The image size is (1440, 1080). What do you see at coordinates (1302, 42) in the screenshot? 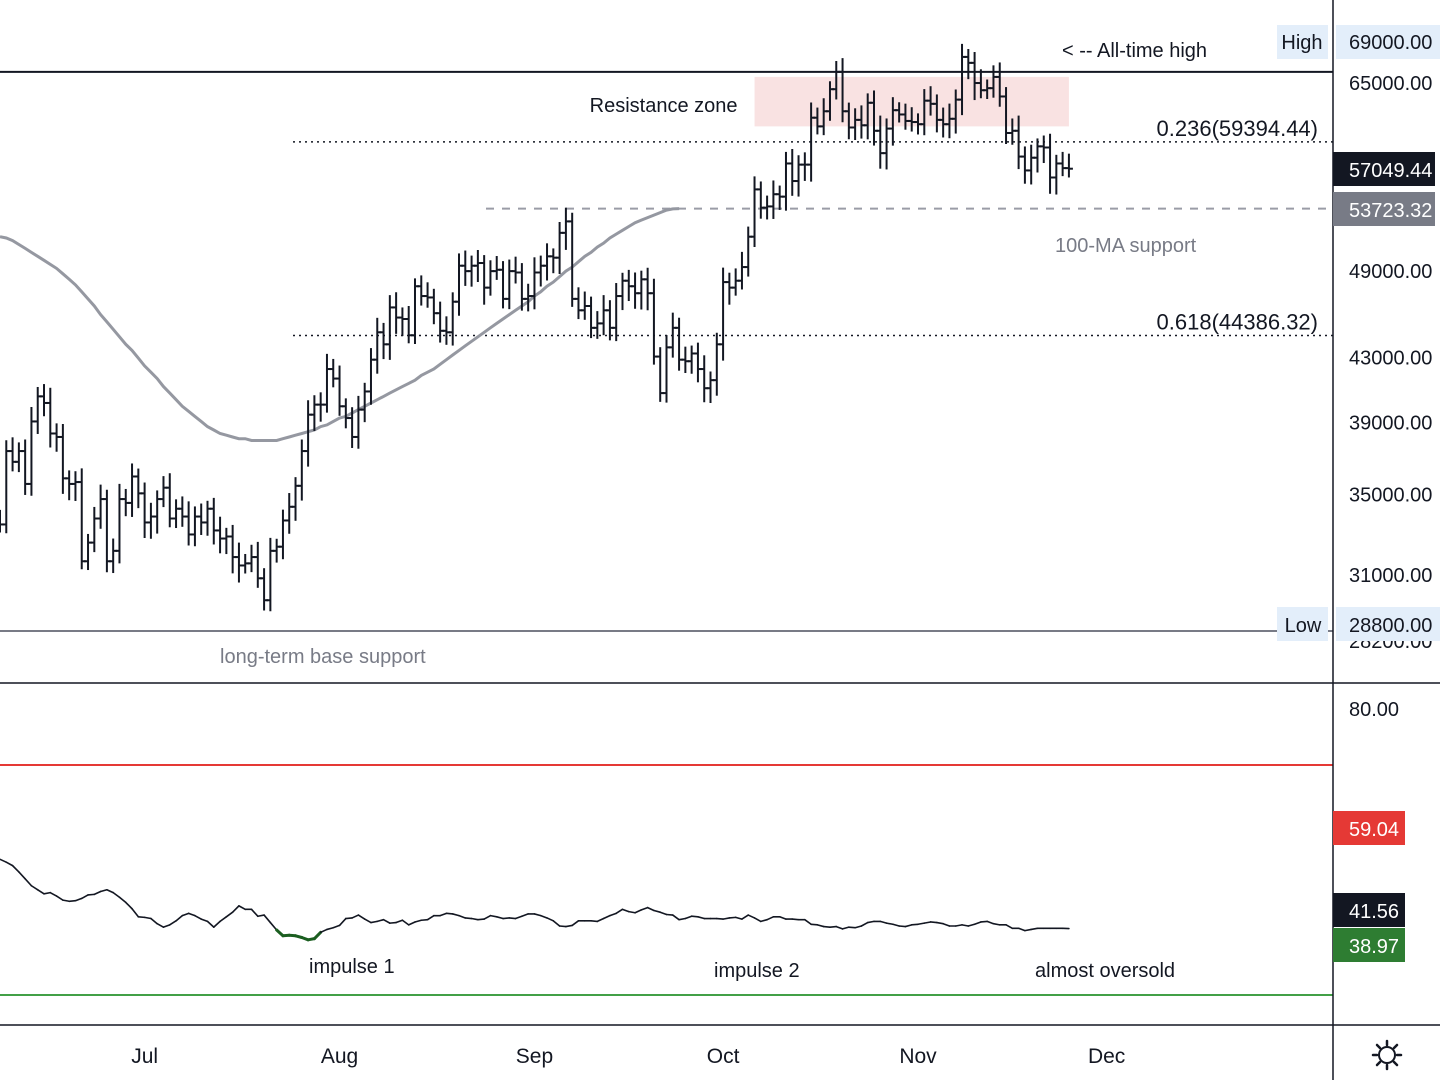
I see `high-tag-label-box` at bounding box center [1302, 42].